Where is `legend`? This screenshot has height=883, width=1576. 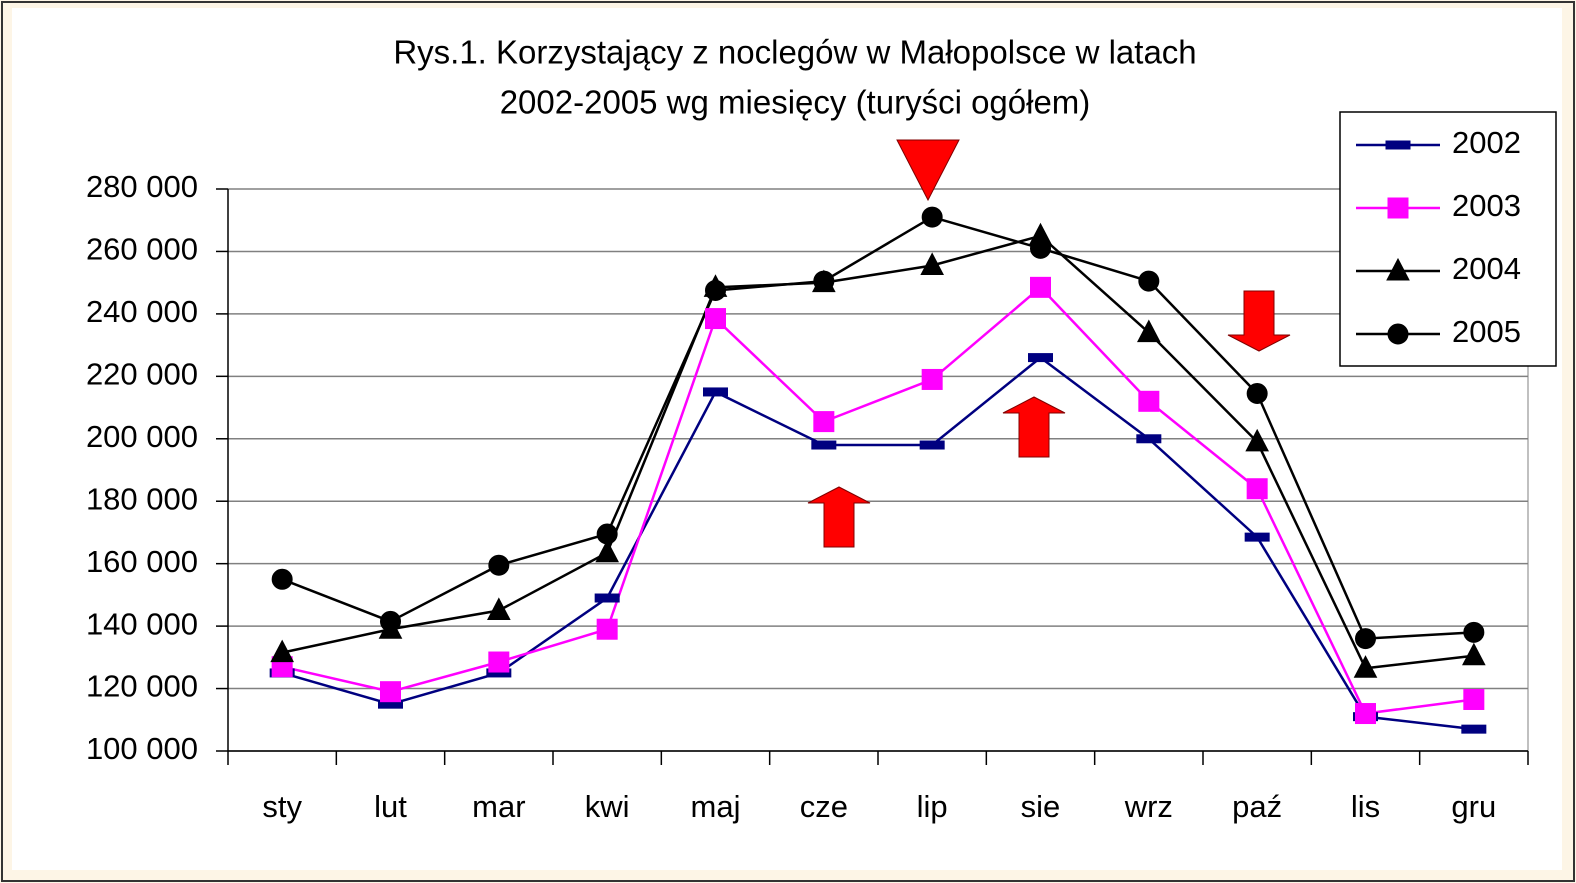 legend is located at coordinates (1448, 239).